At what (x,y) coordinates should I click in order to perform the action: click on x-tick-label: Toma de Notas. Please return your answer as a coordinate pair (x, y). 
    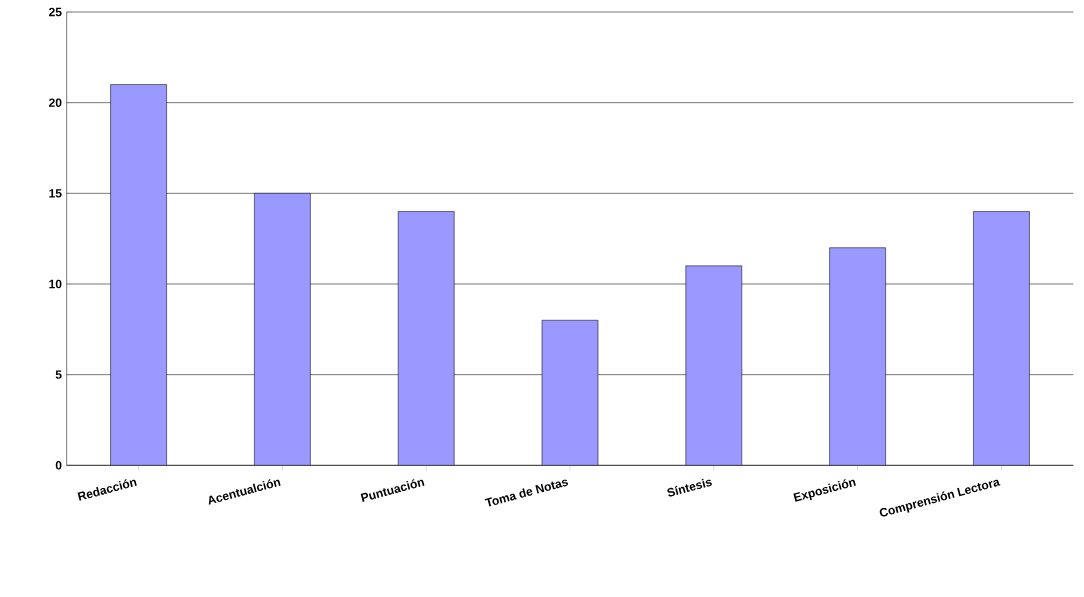
    Looking at the image, I should click on (526, 493).